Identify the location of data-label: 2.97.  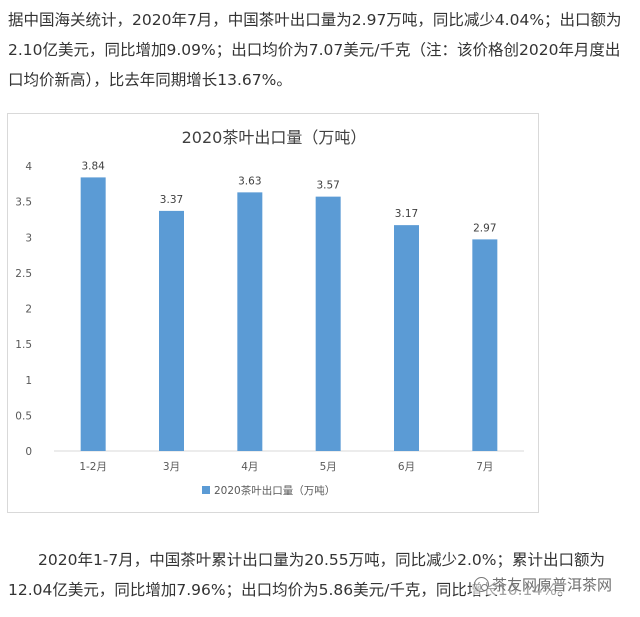
(484, 228).